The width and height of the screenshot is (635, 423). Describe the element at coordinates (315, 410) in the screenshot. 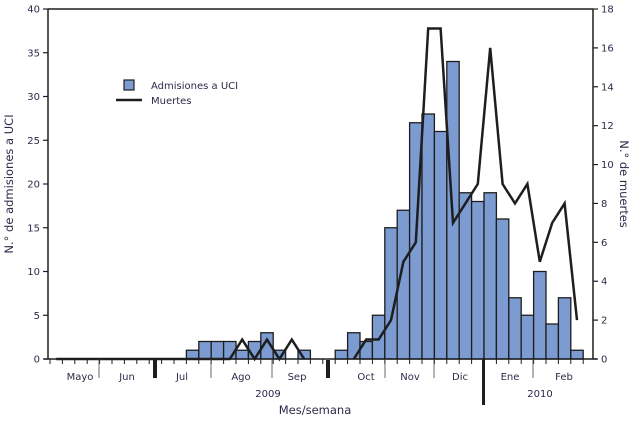

I see `x-axis-title: Mes/semana` at that location.